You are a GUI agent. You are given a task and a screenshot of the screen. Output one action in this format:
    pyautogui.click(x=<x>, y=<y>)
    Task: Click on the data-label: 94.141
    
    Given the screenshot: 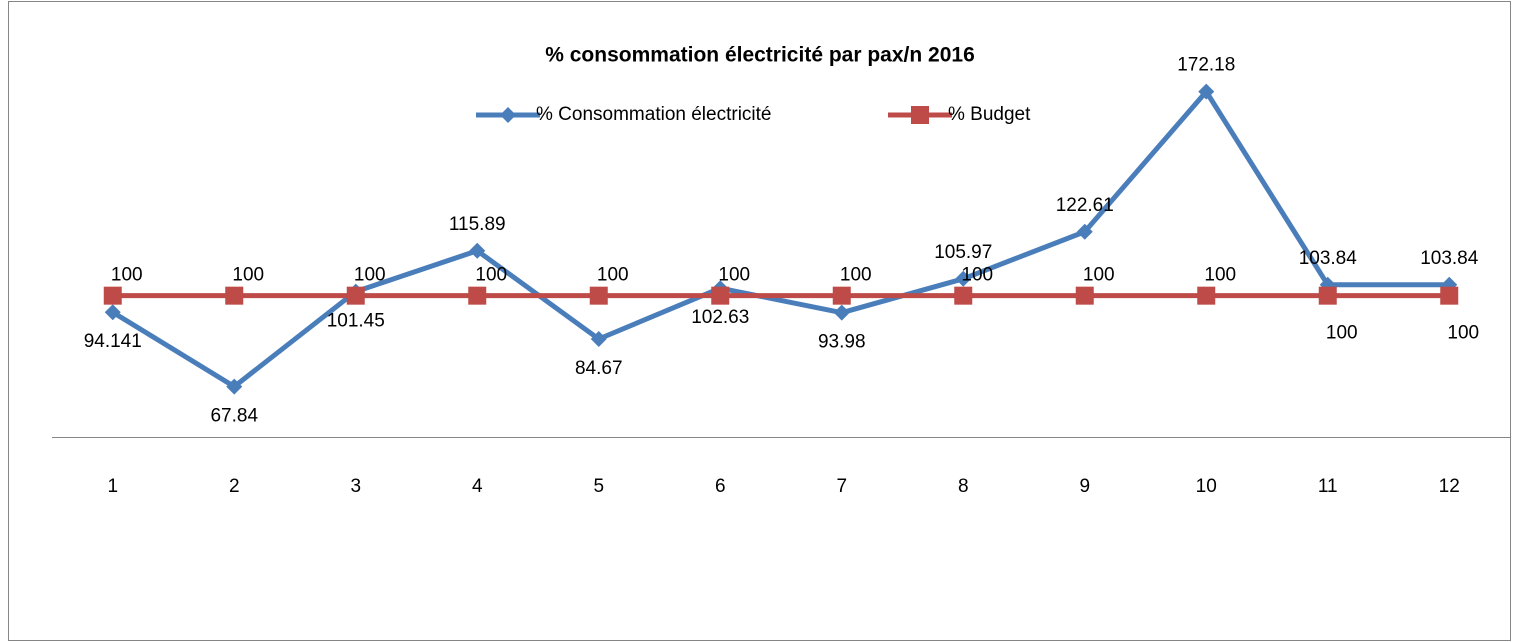 What is the action you would take?
    pyautogui.click(x=113, y=341)
    